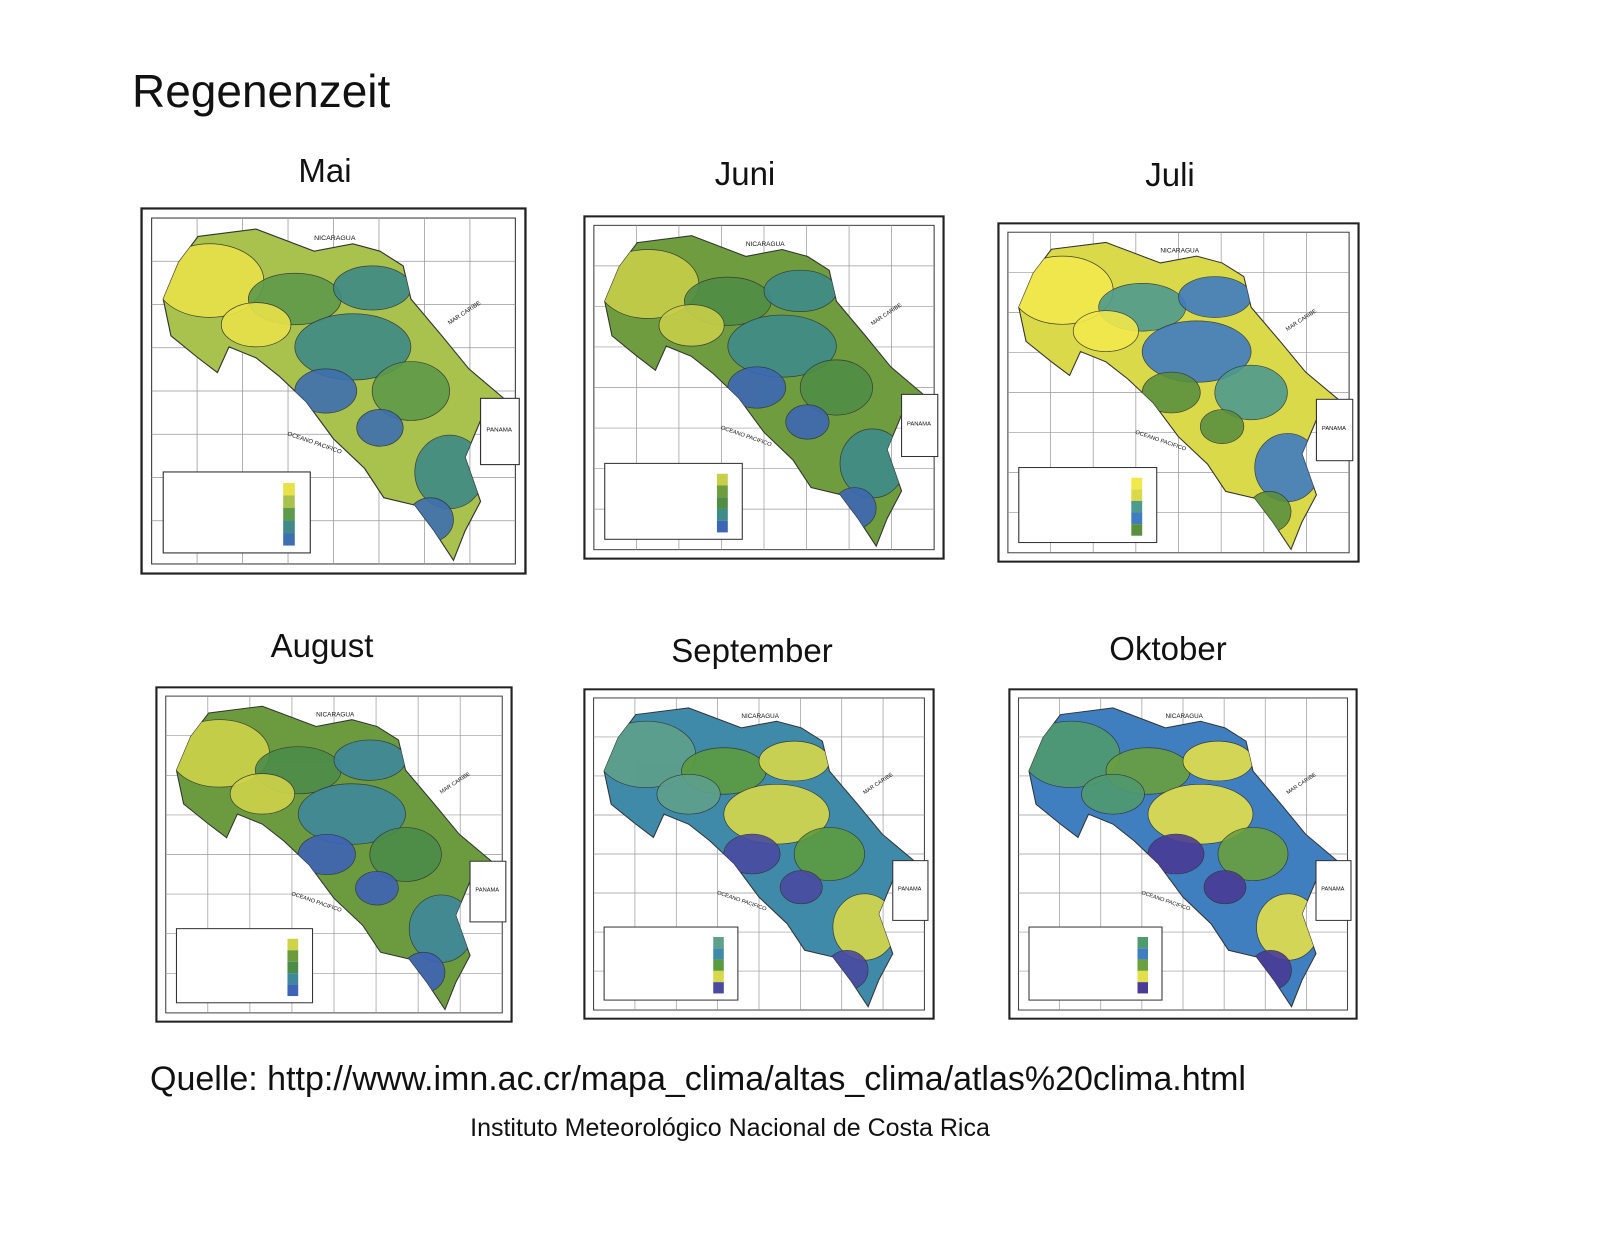  I want to click on map-title: August, so click(322, 645).